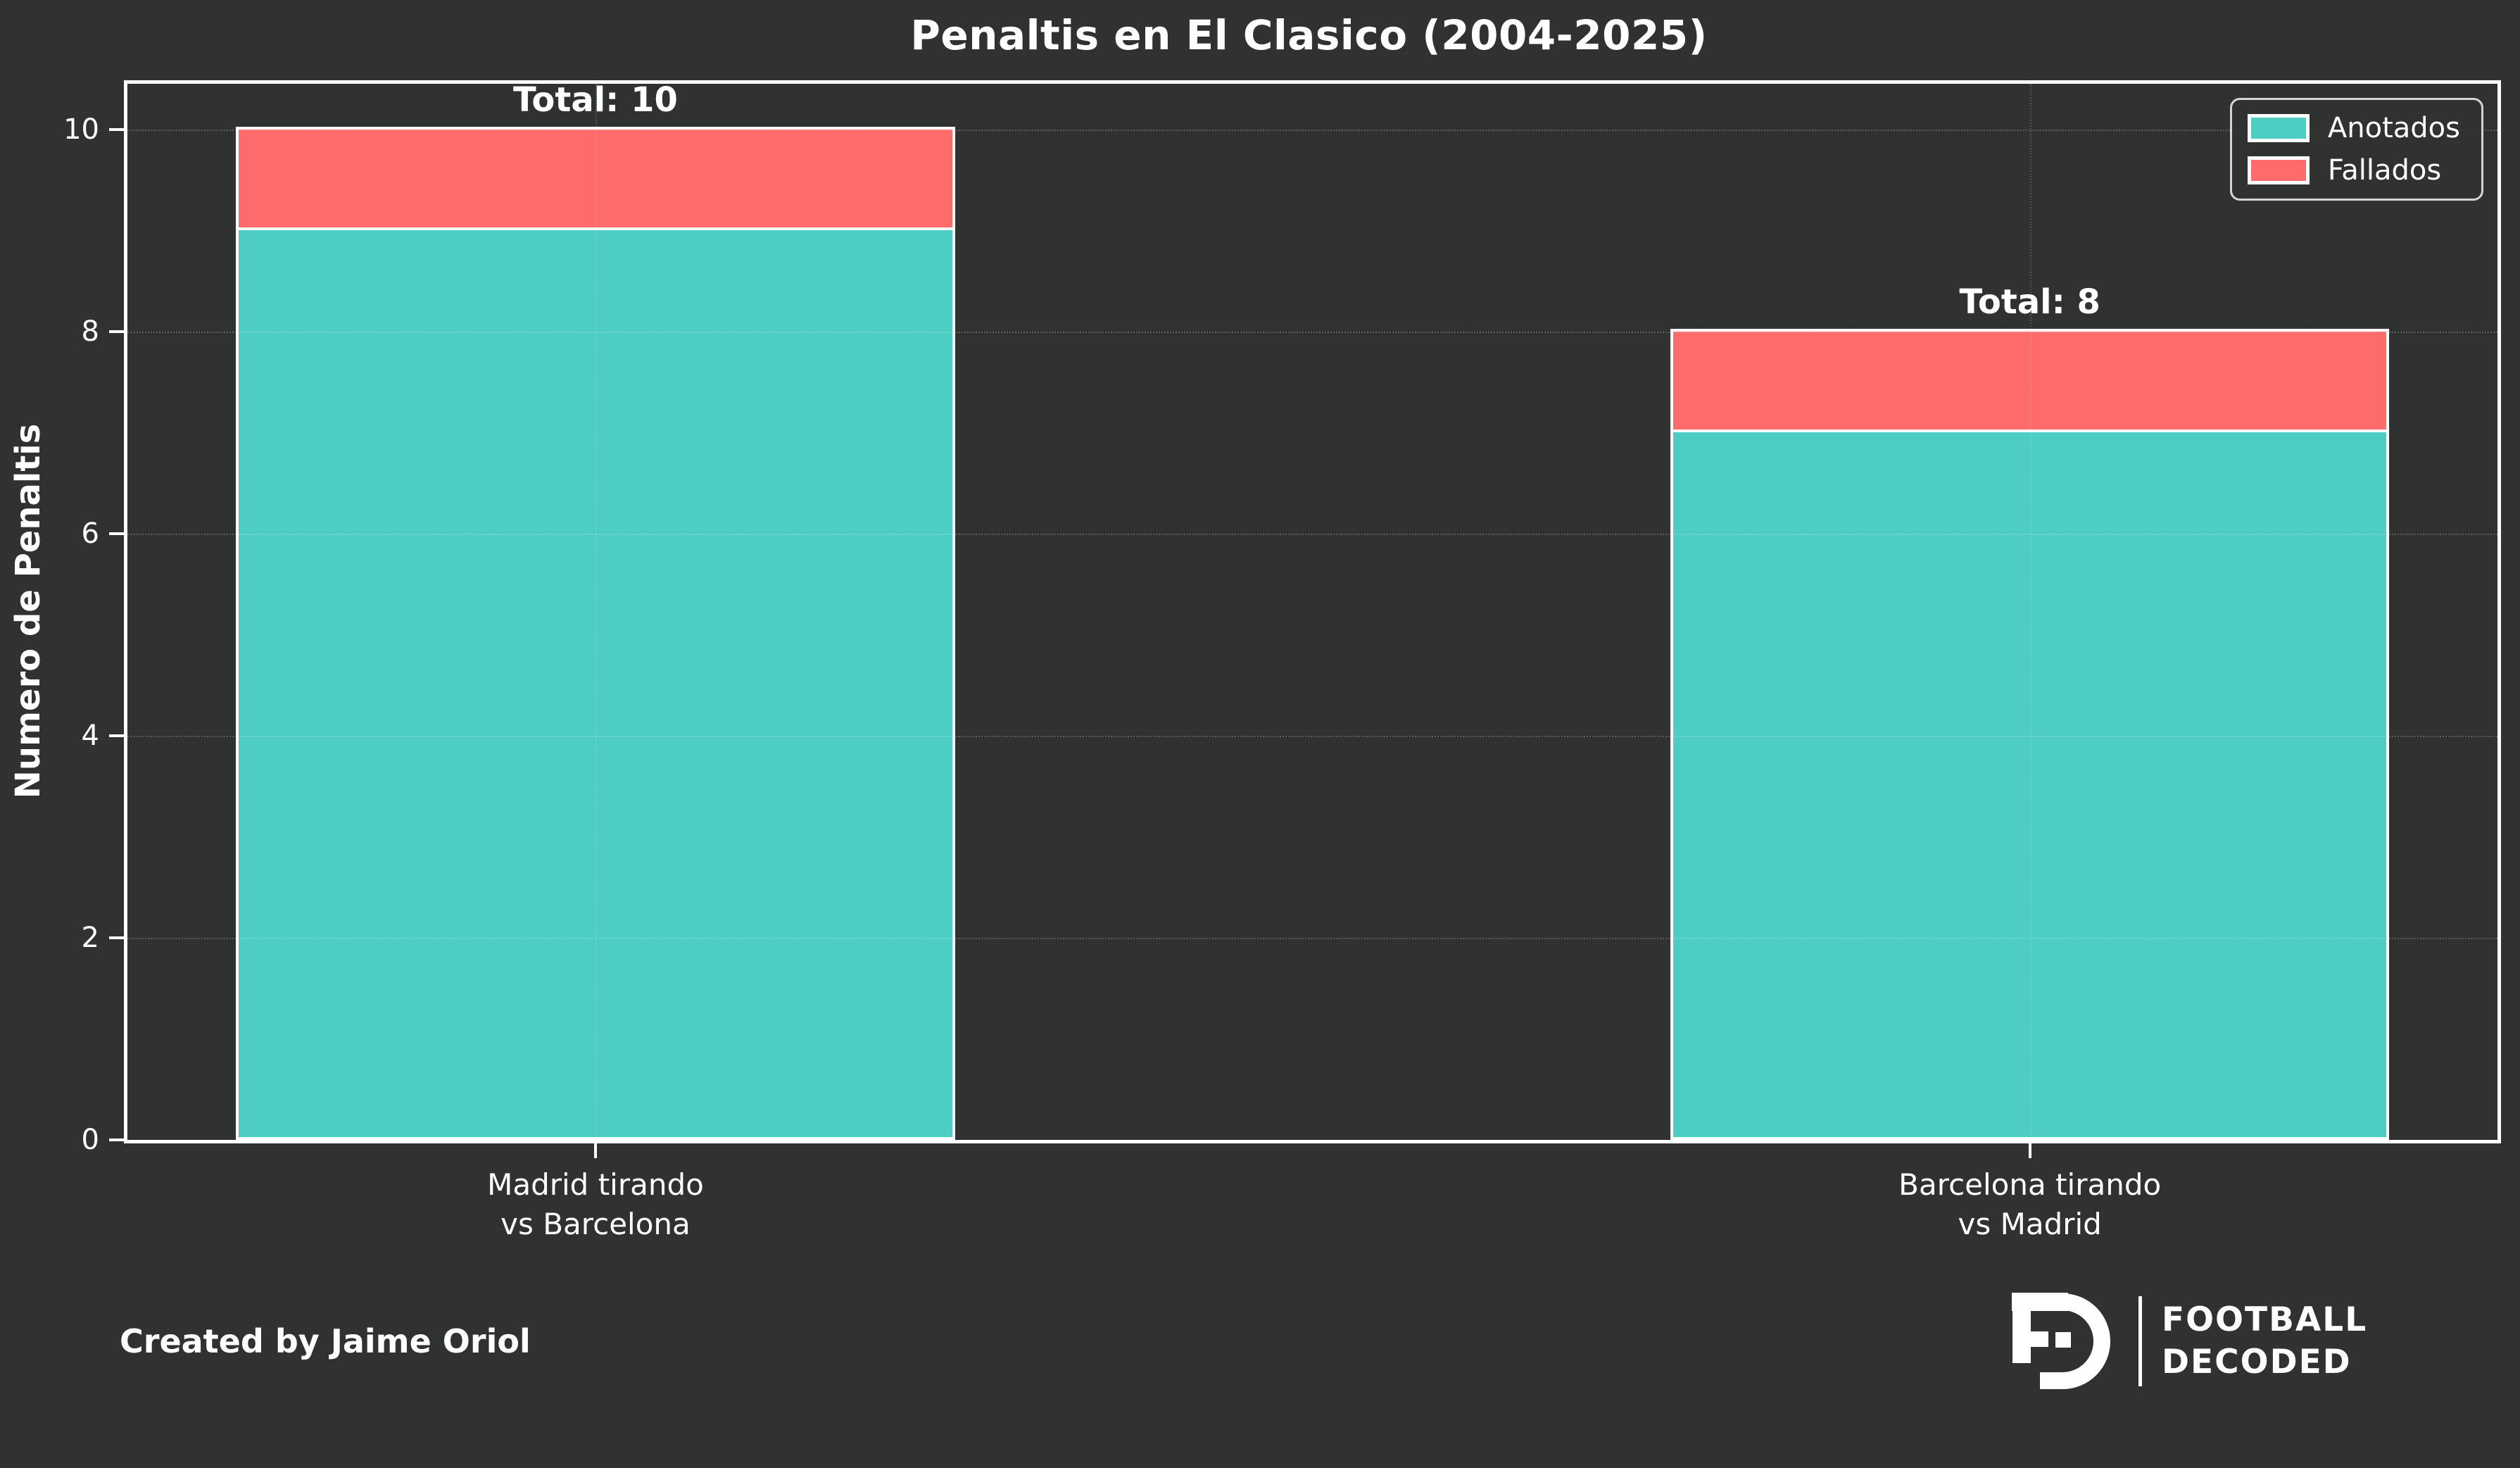 Image resolution: width=2520 pixels, height=1468 pixels. What do you see at coordinates (81, 129) in the screenshot?
I see `y-tick-label-10: 10` at bounding box center [81, 129].